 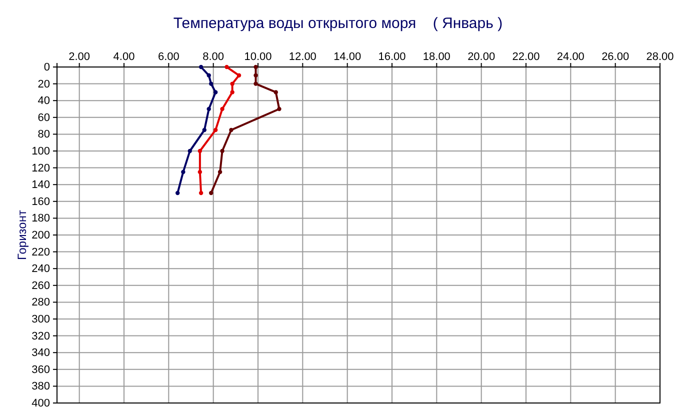 What do you see at coordinates (41, 353) in the screenshot?
I see `y-tick-label: 340` at bounding box center [41, 353].